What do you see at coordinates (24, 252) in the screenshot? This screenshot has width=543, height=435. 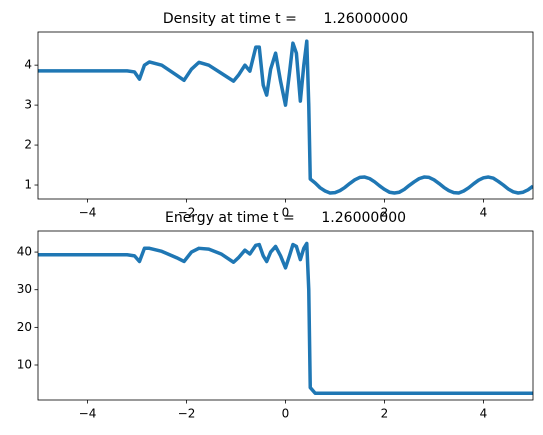 I see `y-tick-label: 40` at bounding box center [24, 252].